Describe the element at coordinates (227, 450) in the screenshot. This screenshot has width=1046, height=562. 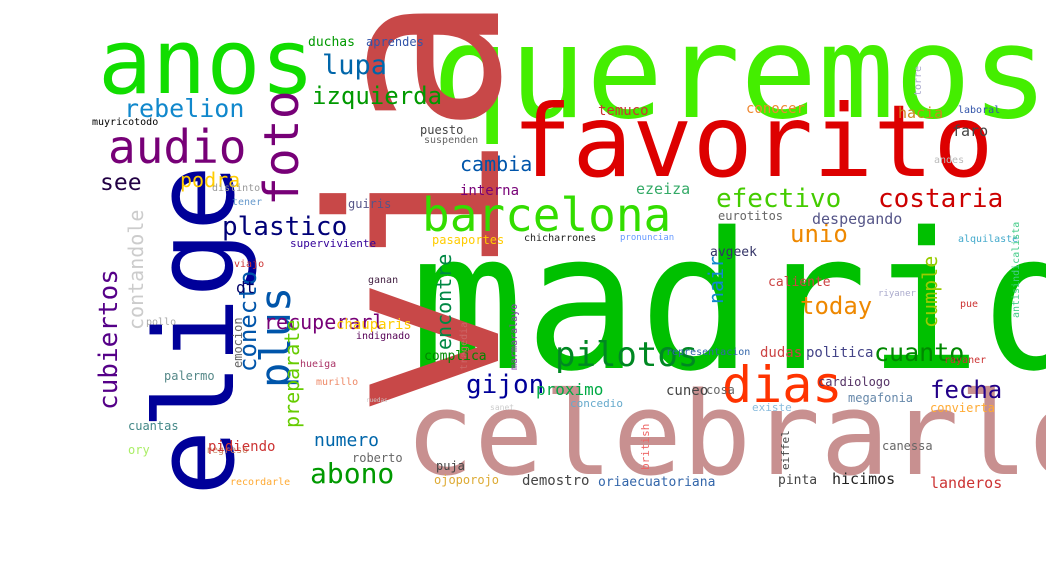
I see `word-regreso: regreso` at that location.